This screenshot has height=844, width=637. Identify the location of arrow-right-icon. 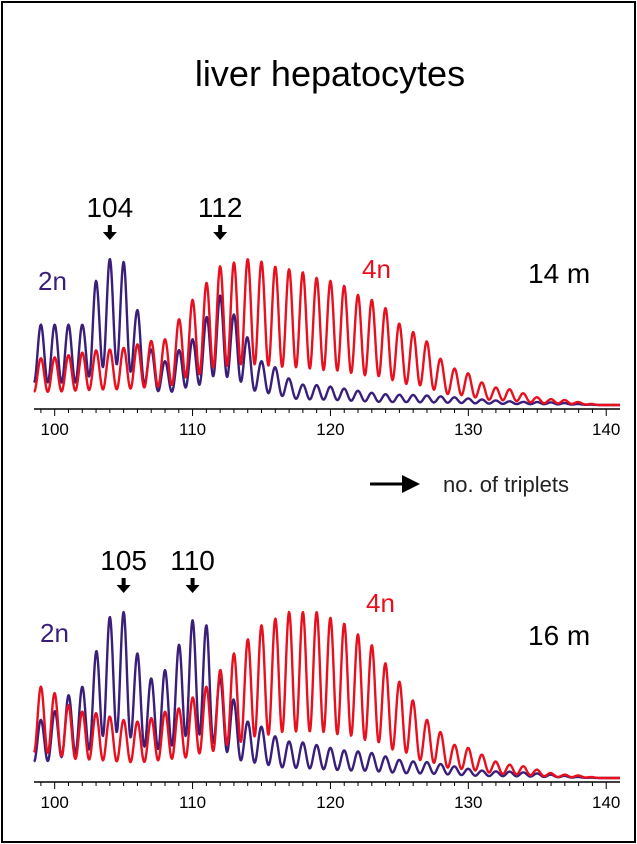
(395, 484).